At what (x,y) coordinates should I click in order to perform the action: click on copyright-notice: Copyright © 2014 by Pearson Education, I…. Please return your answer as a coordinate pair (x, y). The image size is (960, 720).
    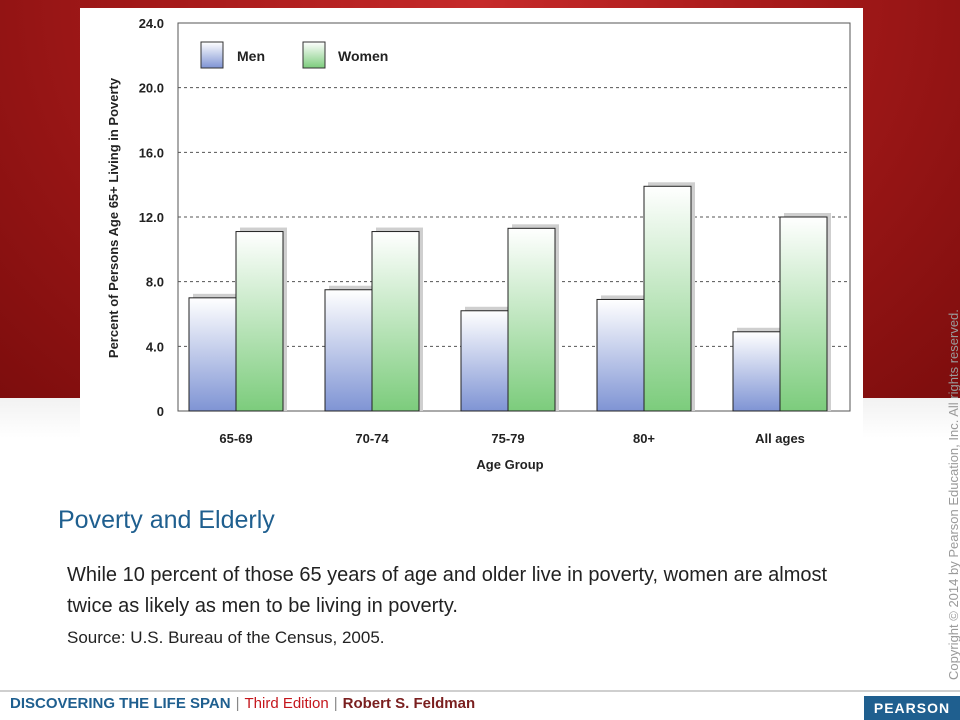
    Looking at the image, I should click on (953, 494).